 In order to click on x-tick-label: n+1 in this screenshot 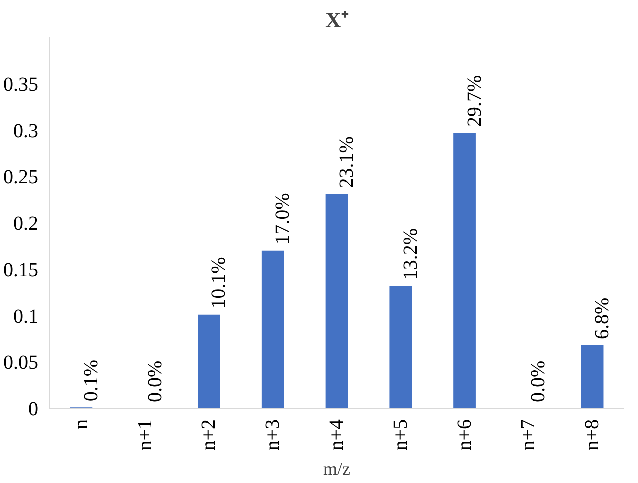, I will do `click(145, 435)`.